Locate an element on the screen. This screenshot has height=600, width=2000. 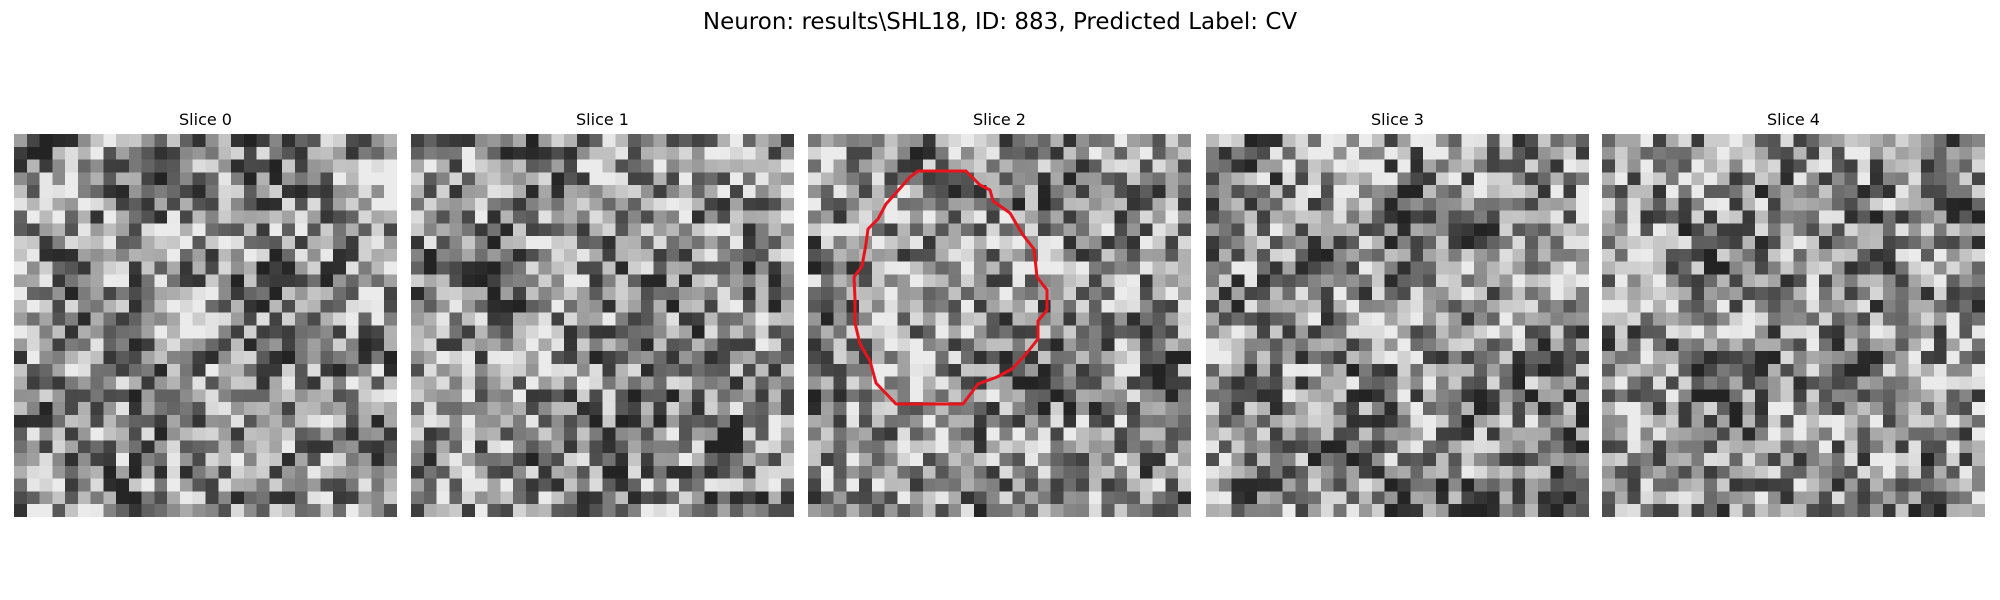
slice-panel-2: Slice 2 is located at coordinates (999, 313).